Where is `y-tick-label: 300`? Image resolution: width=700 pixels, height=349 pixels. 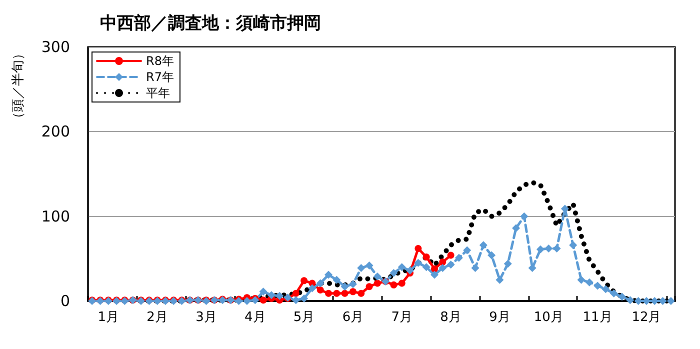 y-tick-label: 300 is located at coordinates (55, 47).